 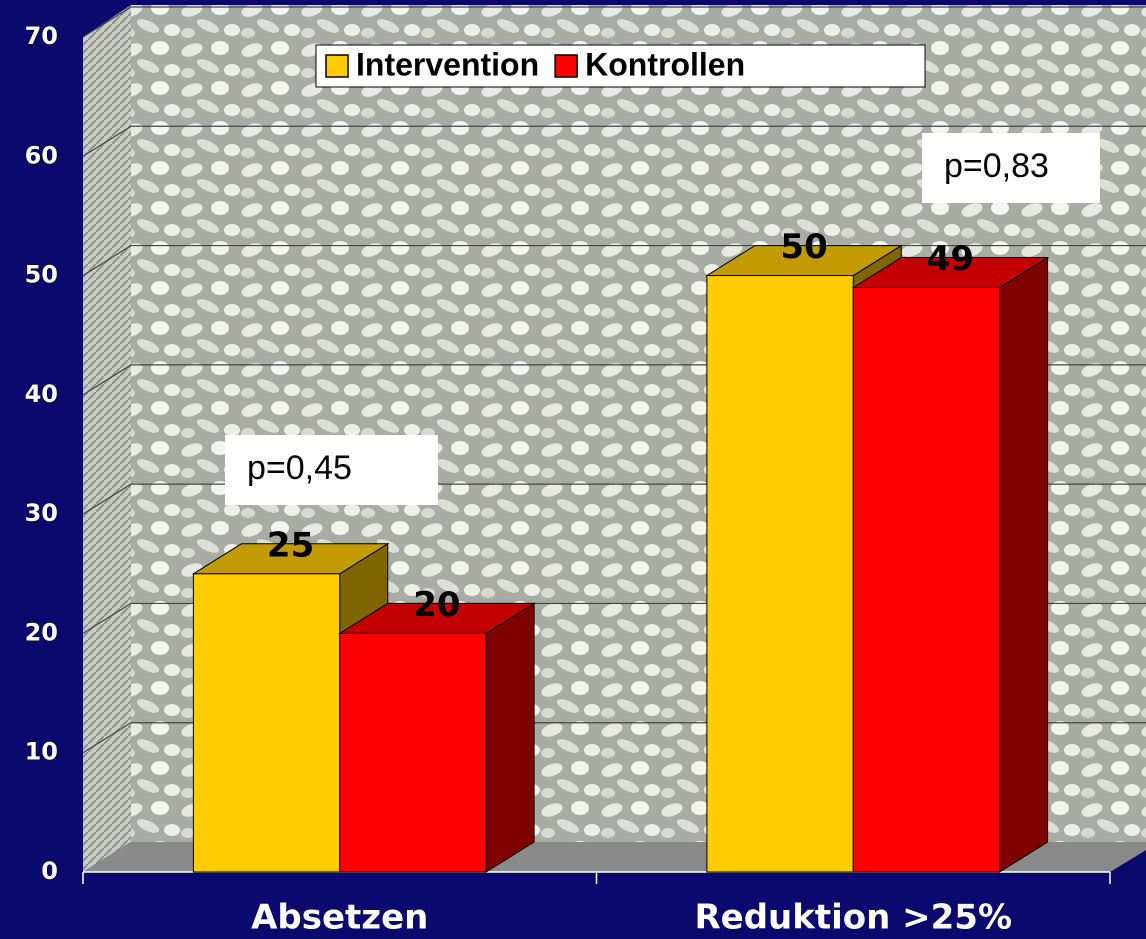 What do you see at coordinates (41, 394) in the screenshot?
I see `y-tick-label: 40` at bounding box center [41, 394].